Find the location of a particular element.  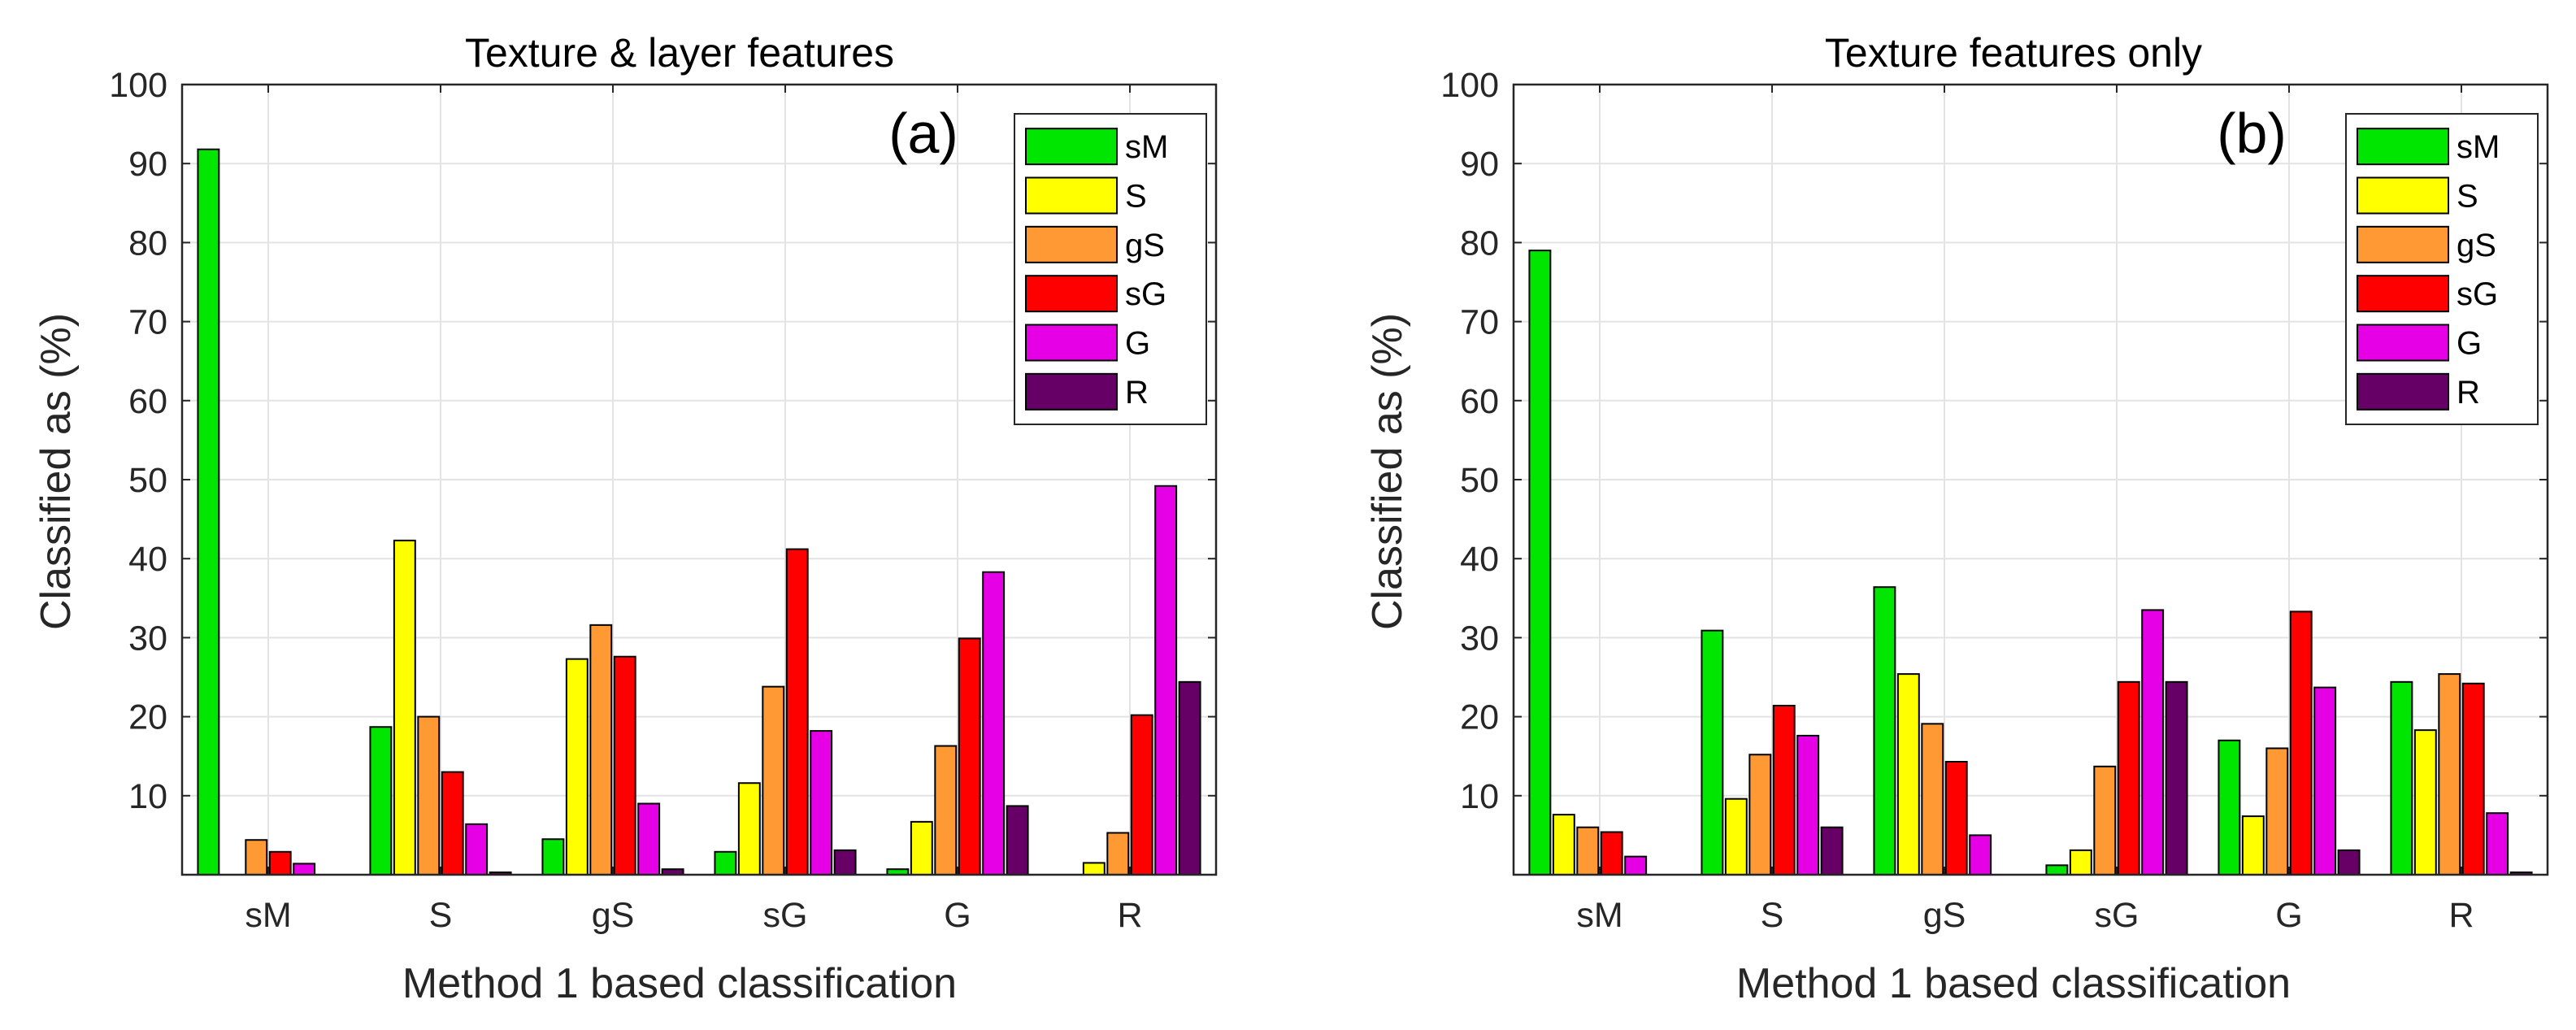

bar-G-sG is located at coordinates (2153, 742).